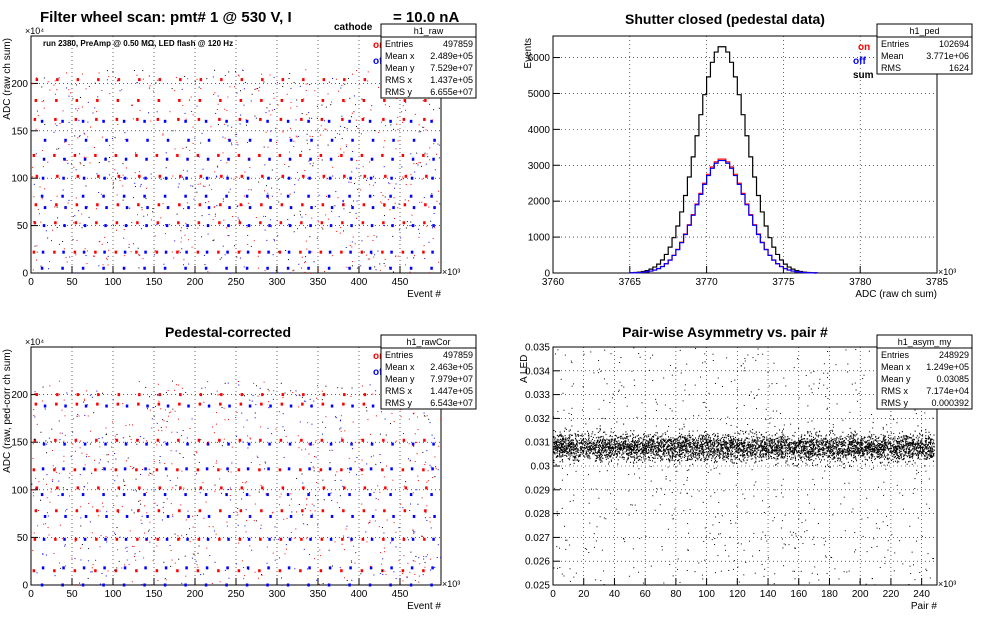 This screenshot has width=996, height=622. I want to click on x-tick-label: 3775, so click(783, 282).